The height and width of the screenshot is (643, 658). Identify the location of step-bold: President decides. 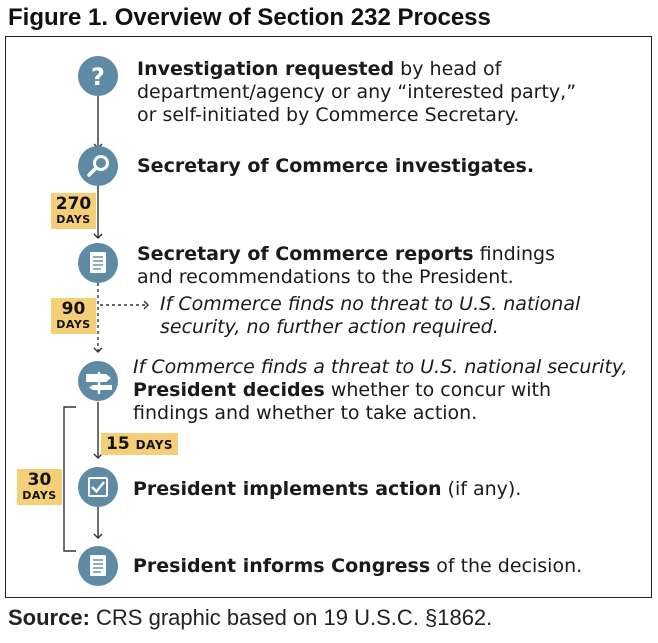
(229, 390).